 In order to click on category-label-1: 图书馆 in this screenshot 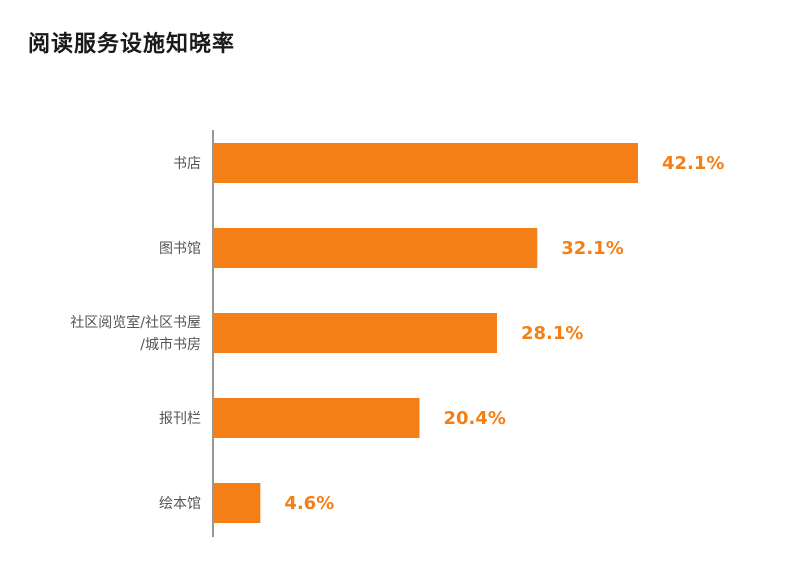, I will do `click(180, 249)`.